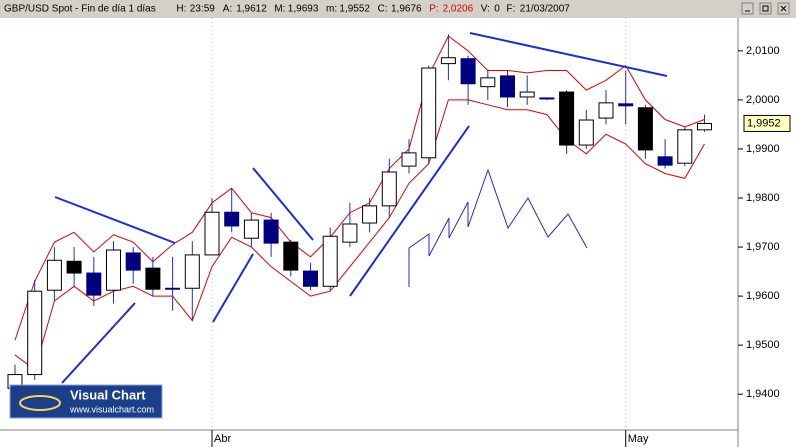  What do you see at coordinates (303, 9) in the screenshot?
I see `header-value: 1,9693` at bounding box center [303, 9].